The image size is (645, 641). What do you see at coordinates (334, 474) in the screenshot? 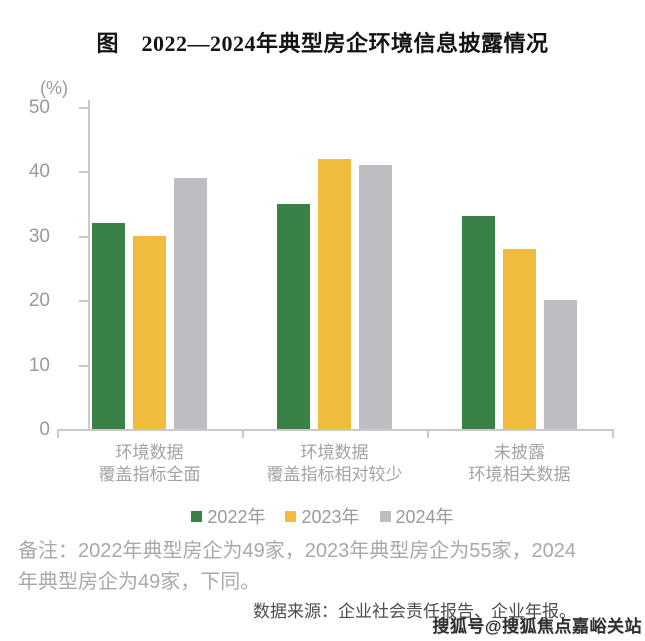
I see `category-label-line: 覆盖指标相对较少` at bounding box center [334, 474].